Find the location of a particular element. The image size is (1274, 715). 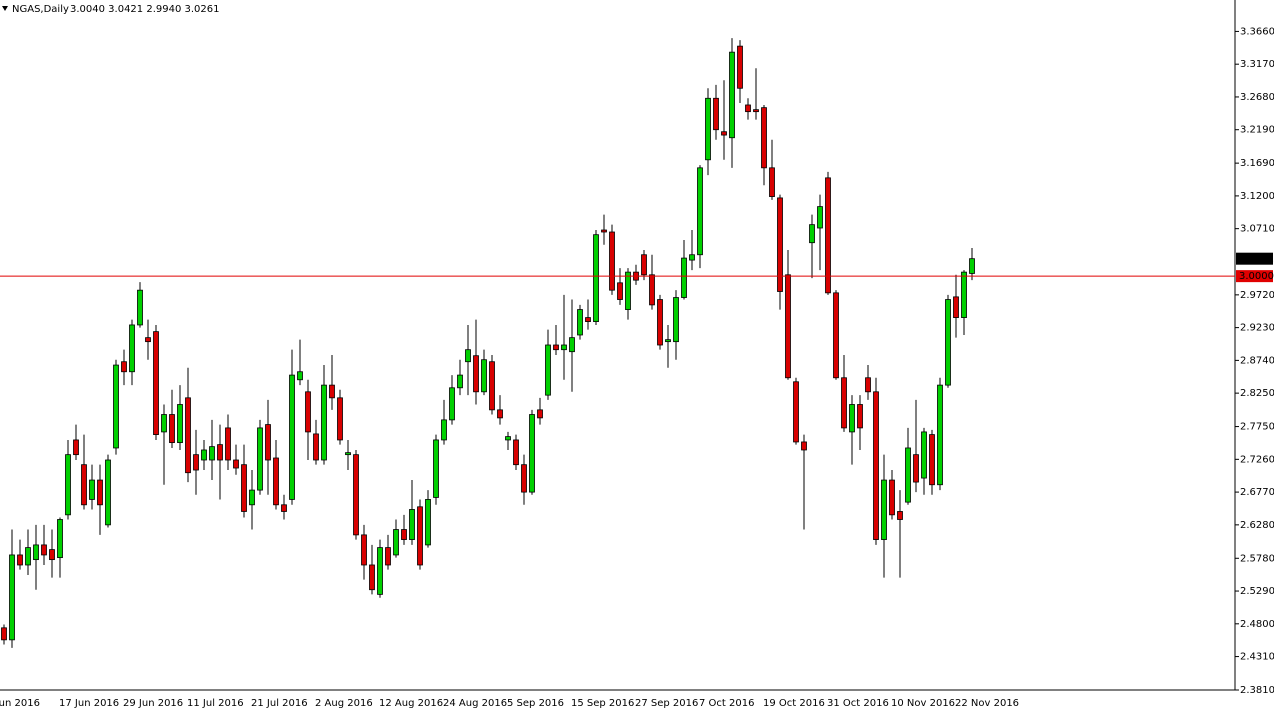

last-price-box is located at coordinates (1254, 258).